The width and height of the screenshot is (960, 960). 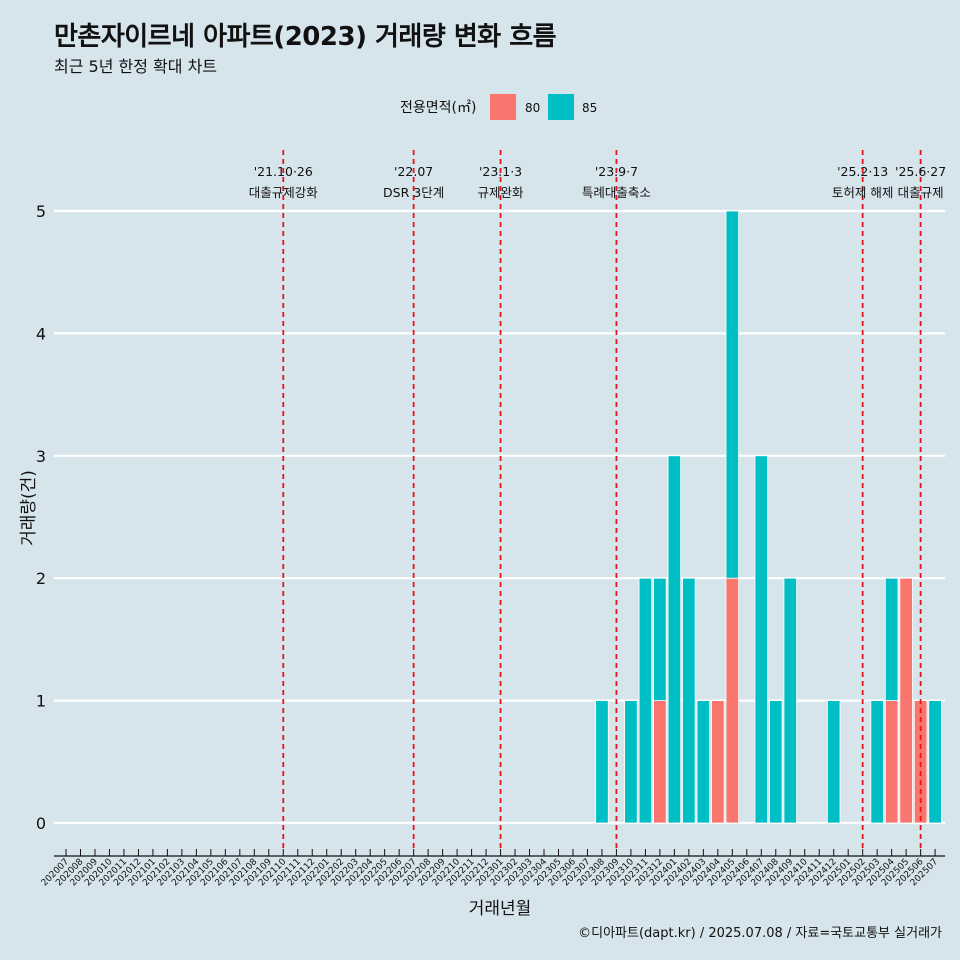 I want to click on y-tick-label: 3, so click(x=41, y=456).